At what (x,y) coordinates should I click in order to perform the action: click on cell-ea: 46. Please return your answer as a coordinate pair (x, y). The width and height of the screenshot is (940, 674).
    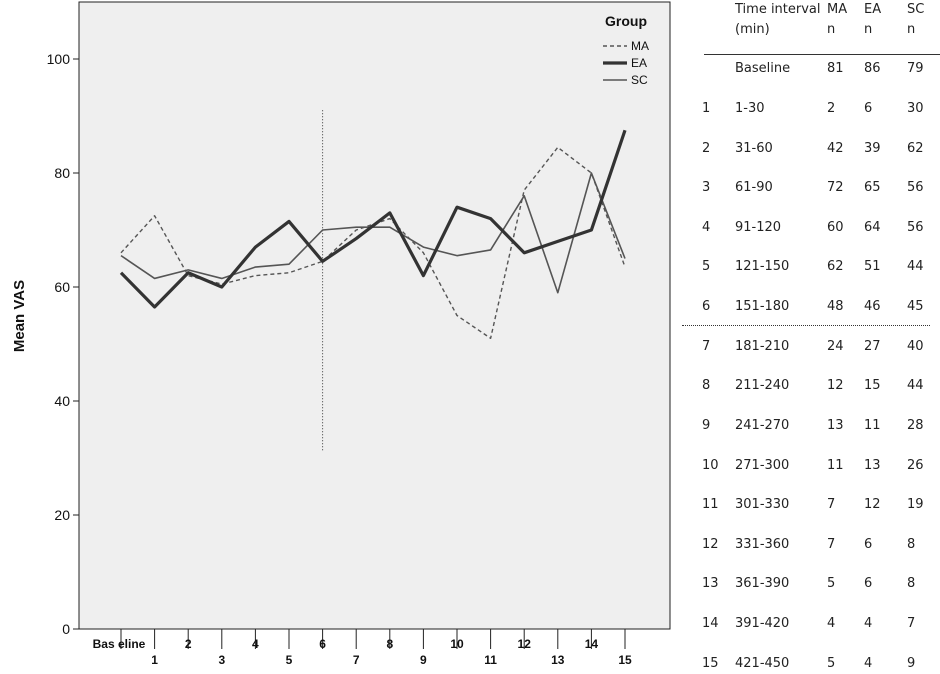
    Looking at the image, I should click on (872, 306).